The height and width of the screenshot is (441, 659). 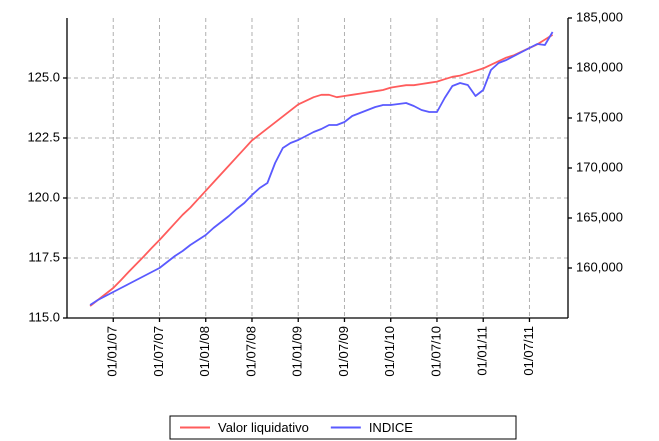 What do you see at coordinates (204, 351) in the screenshot?
I see `x-tick-label: 01/01/08` at bounding box center [204, 351].